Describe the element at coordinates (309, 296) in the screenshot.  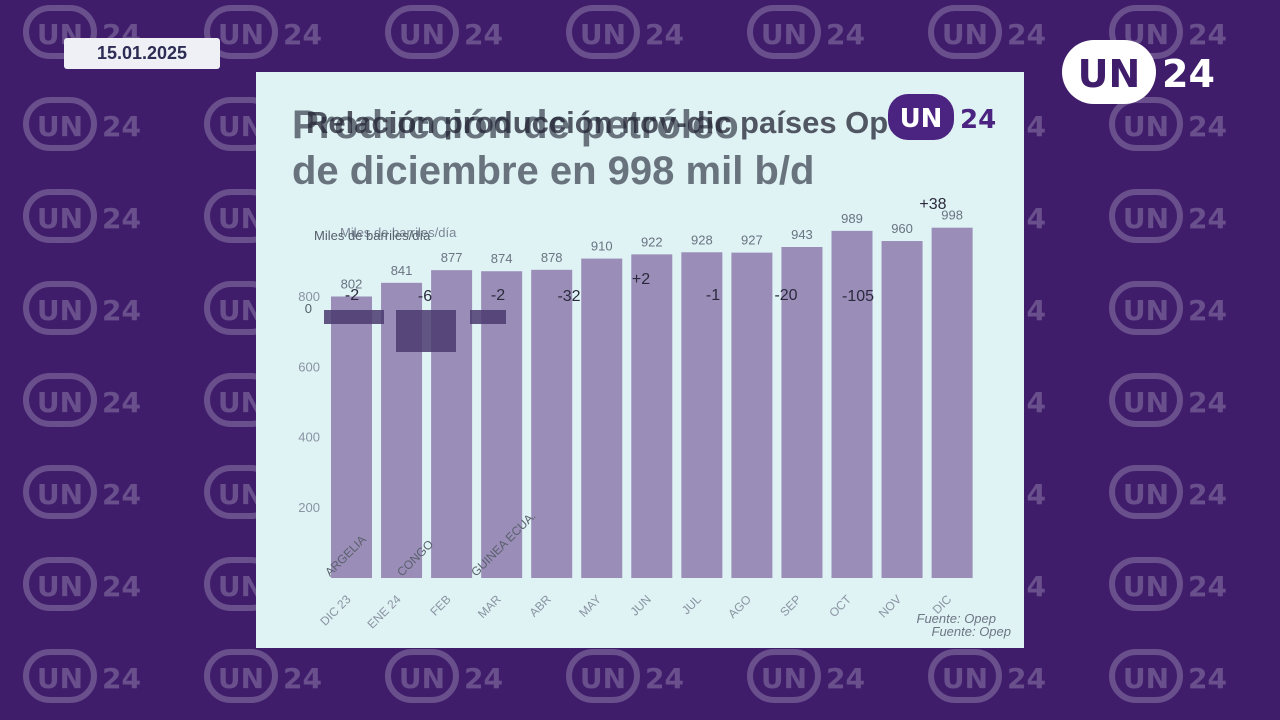
I see `y-tick-label: 800` at that location.